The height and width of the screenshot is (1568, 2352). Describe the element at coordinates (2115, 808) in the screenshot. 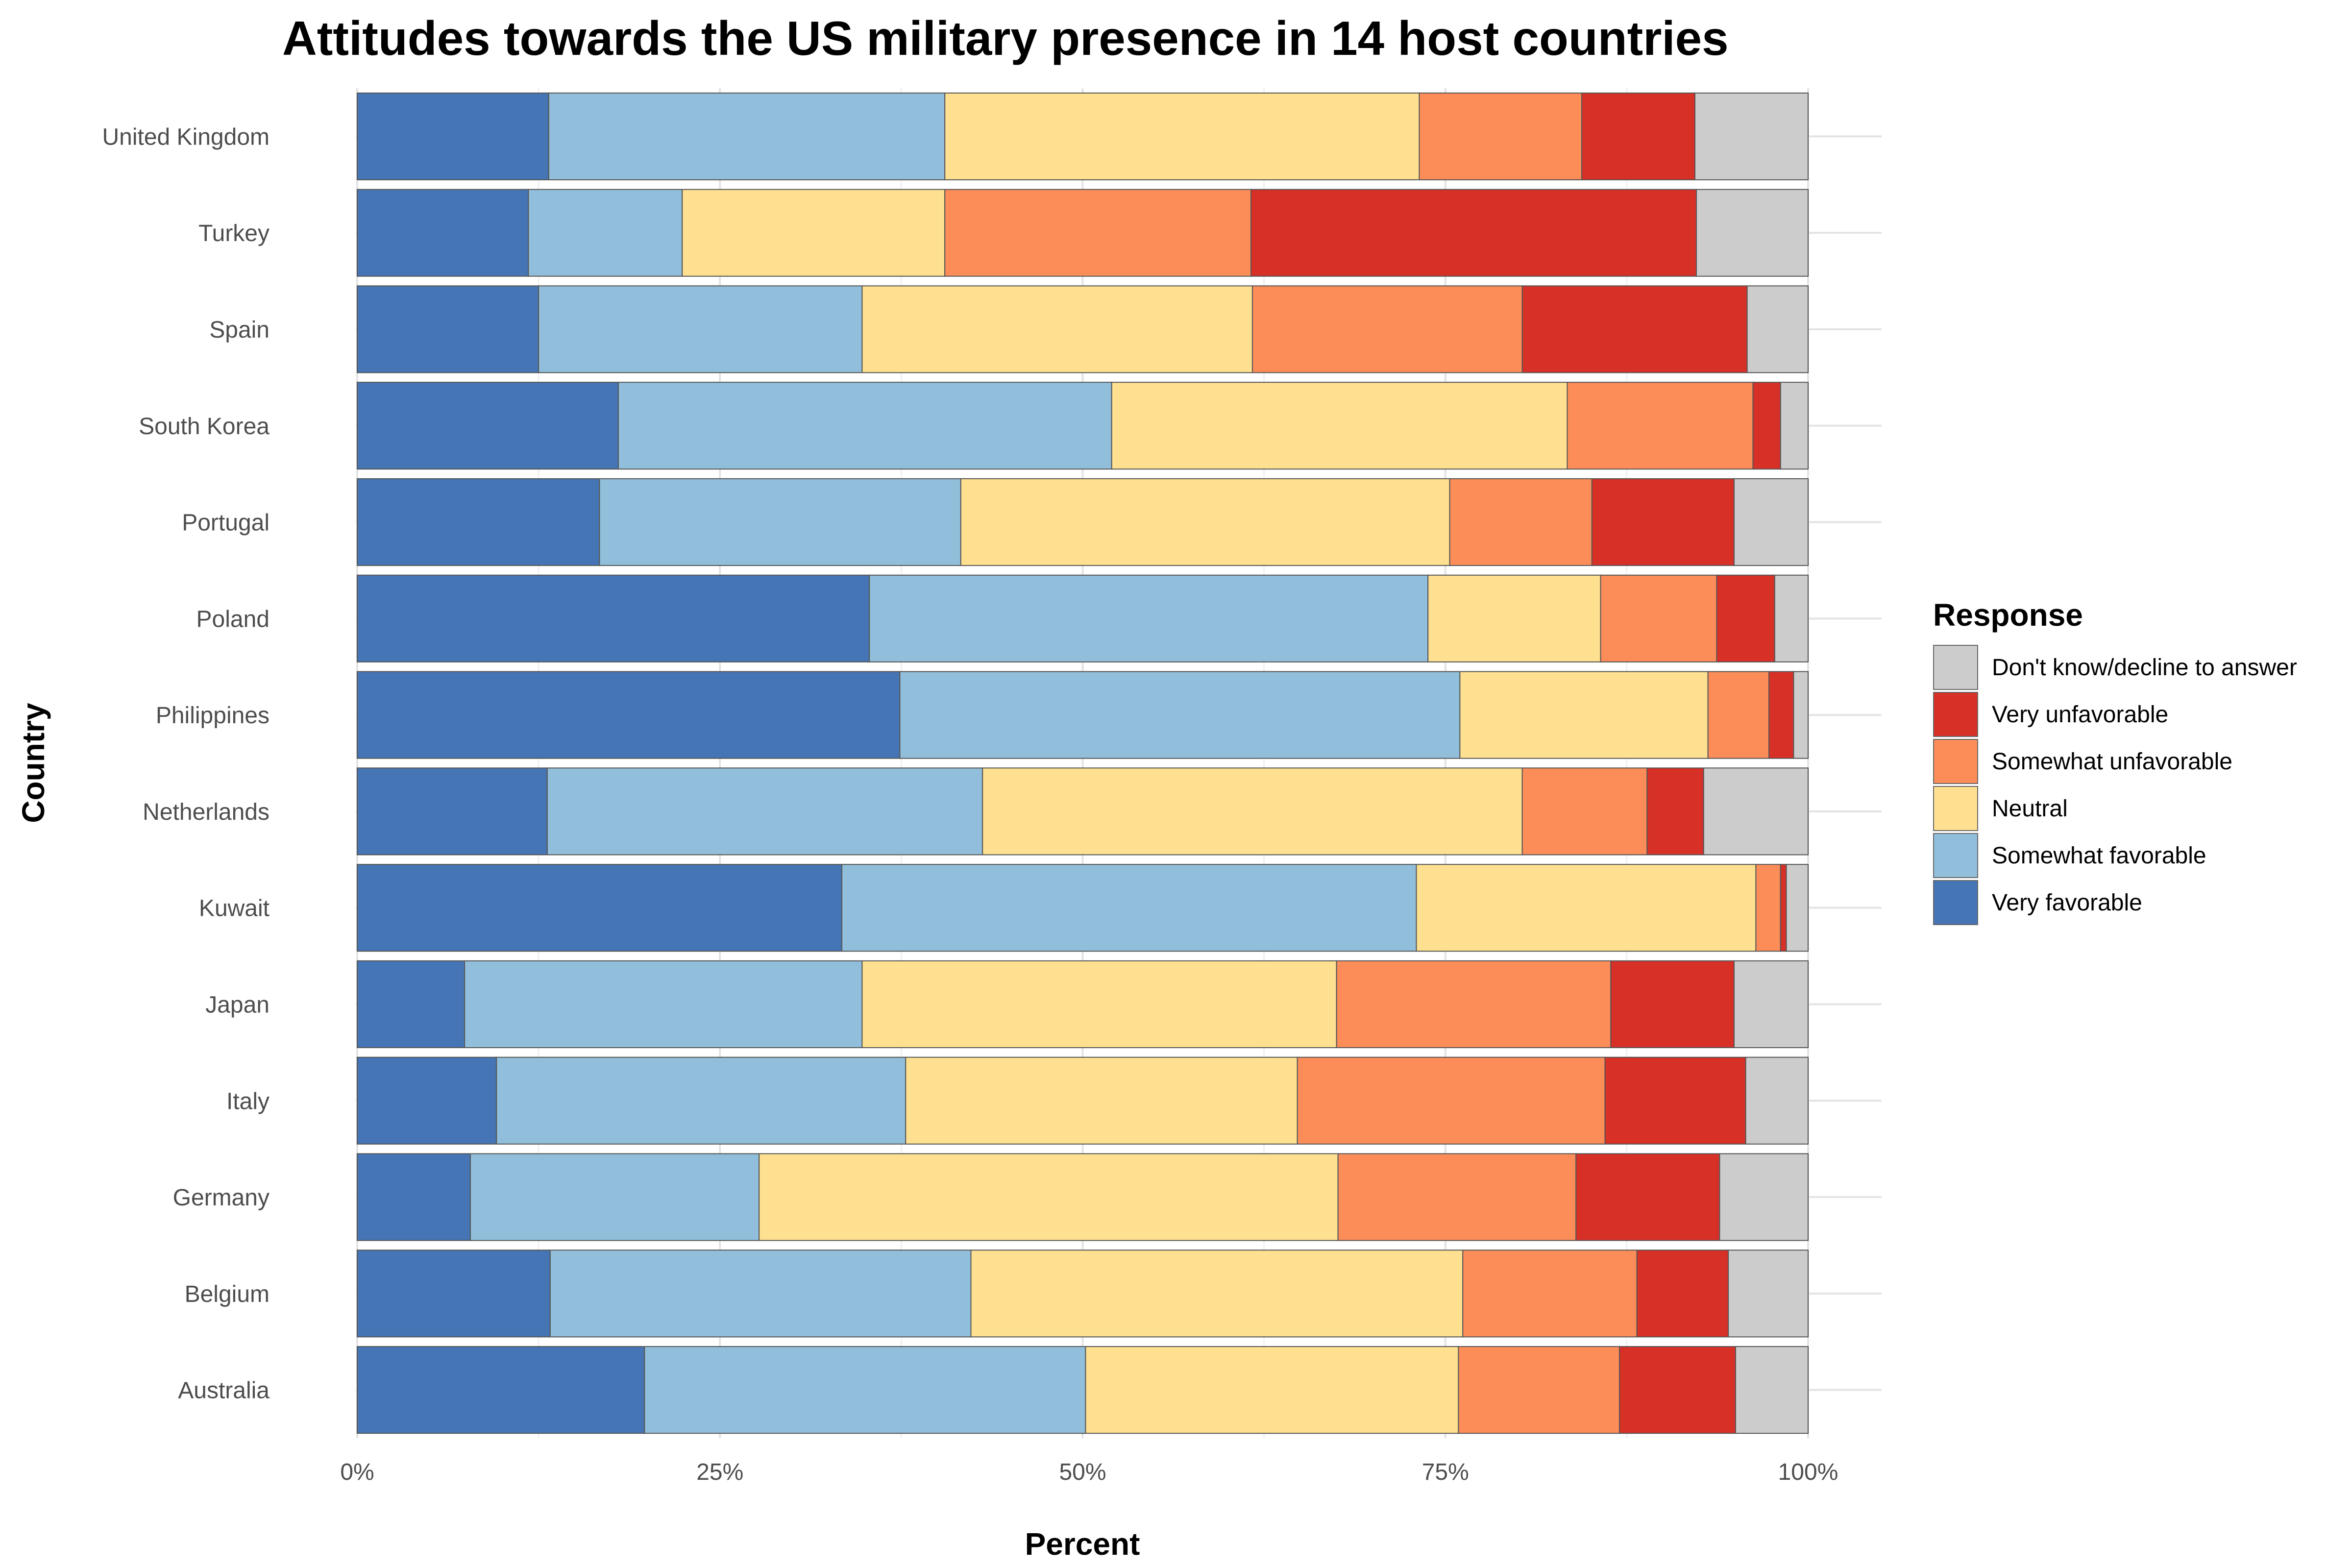

I see `legend-item: Neutral` at that location.